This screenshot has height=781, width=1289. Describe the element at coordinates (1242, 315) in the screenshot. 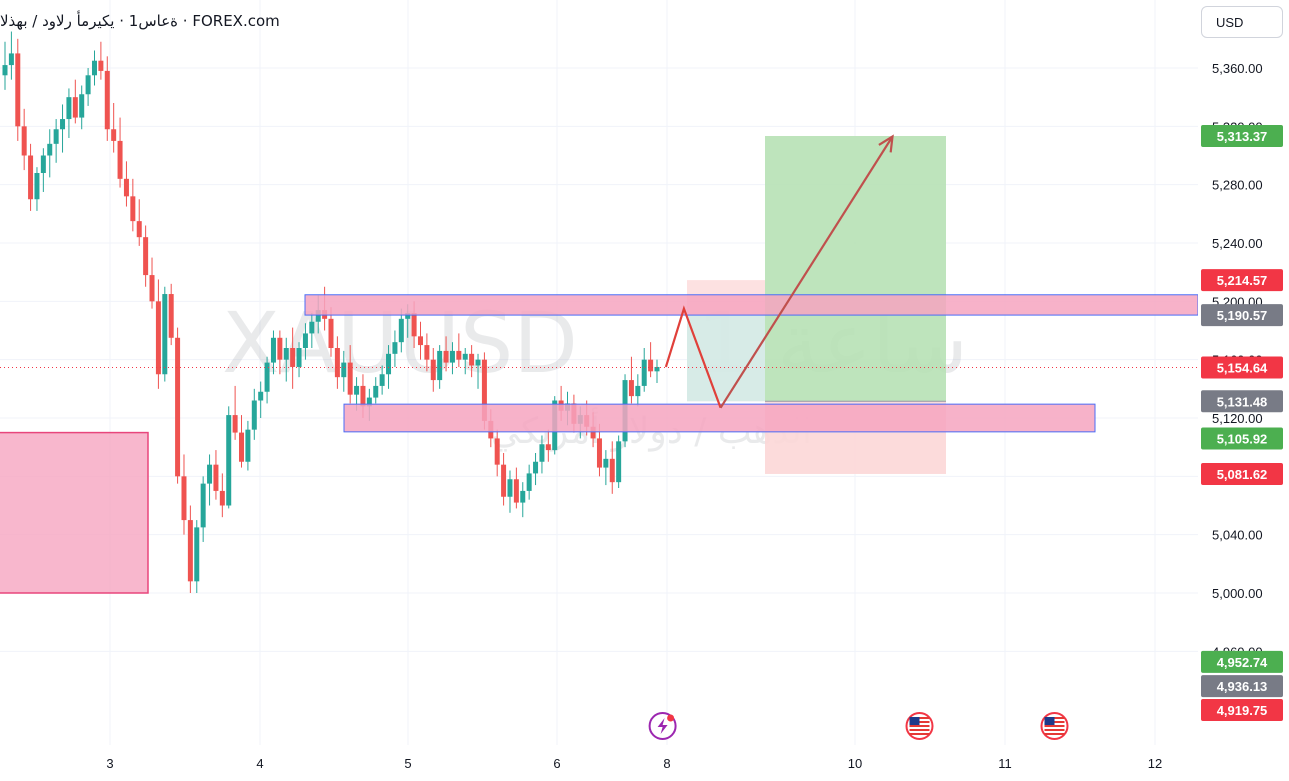

I see `price-tag: 5,190.57` at that location.